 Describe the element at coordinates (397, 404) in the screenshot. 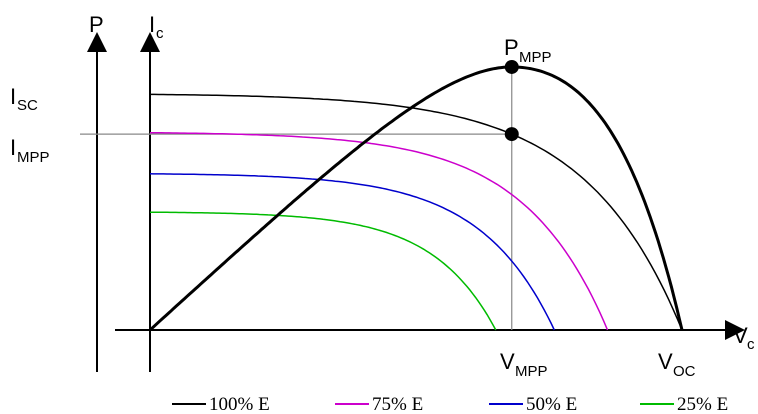

I see `legend-label-2: 75% E` at that location.